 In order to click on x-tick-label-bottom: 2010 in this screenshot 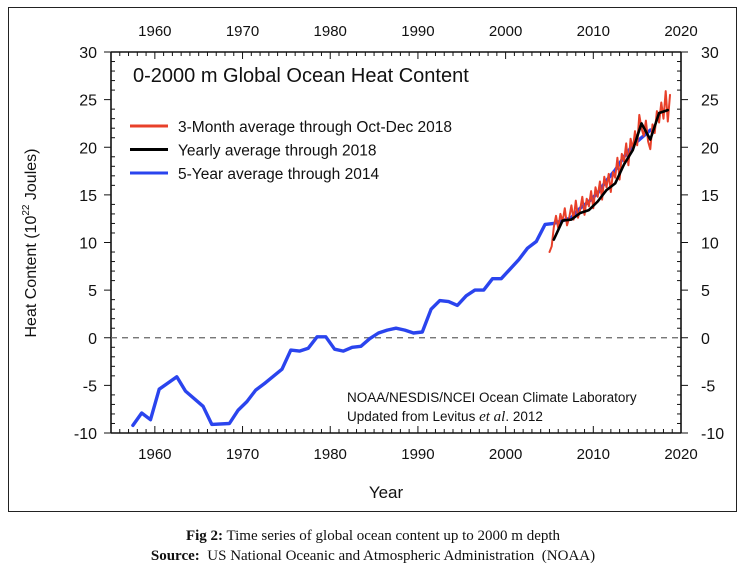, I will do `click(593, 454)`.